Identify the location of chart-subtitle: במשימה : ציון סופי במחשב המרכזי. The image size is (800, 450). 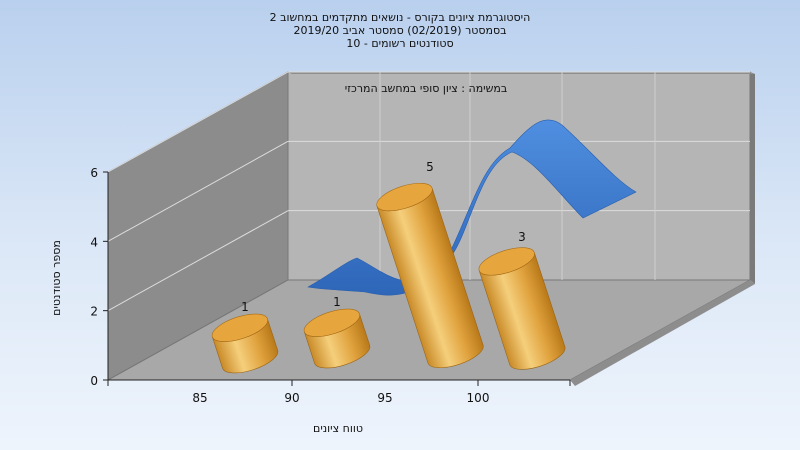
(426, 88).